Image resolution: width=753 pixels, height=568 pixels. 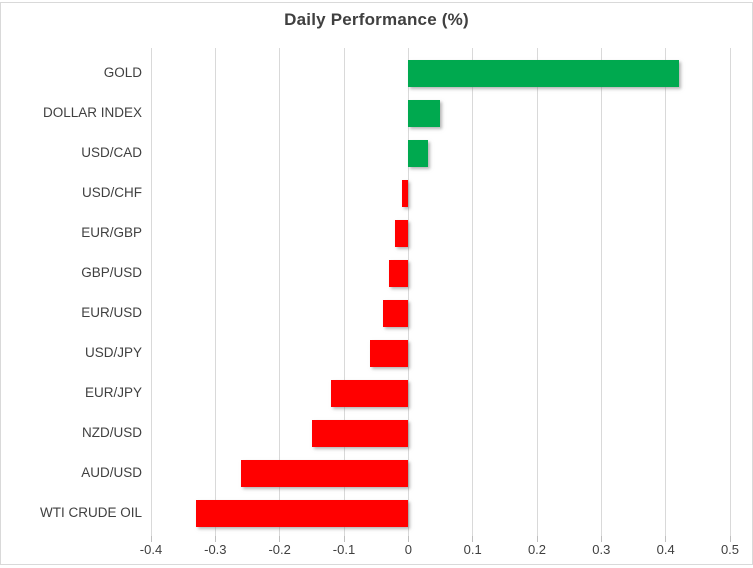 What do you see at coordinates (402, 233) in the screenshot?
I see `bar-eur-gbp` at bounding box center [402, 233].